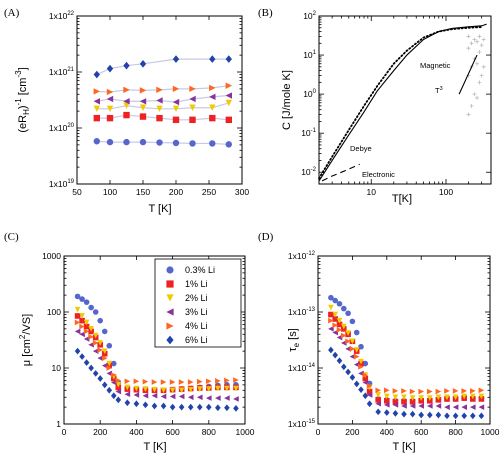 The height and width of the screenshot is (454, 500). I want to click on panel-b-label: (B), so click(265, 13).